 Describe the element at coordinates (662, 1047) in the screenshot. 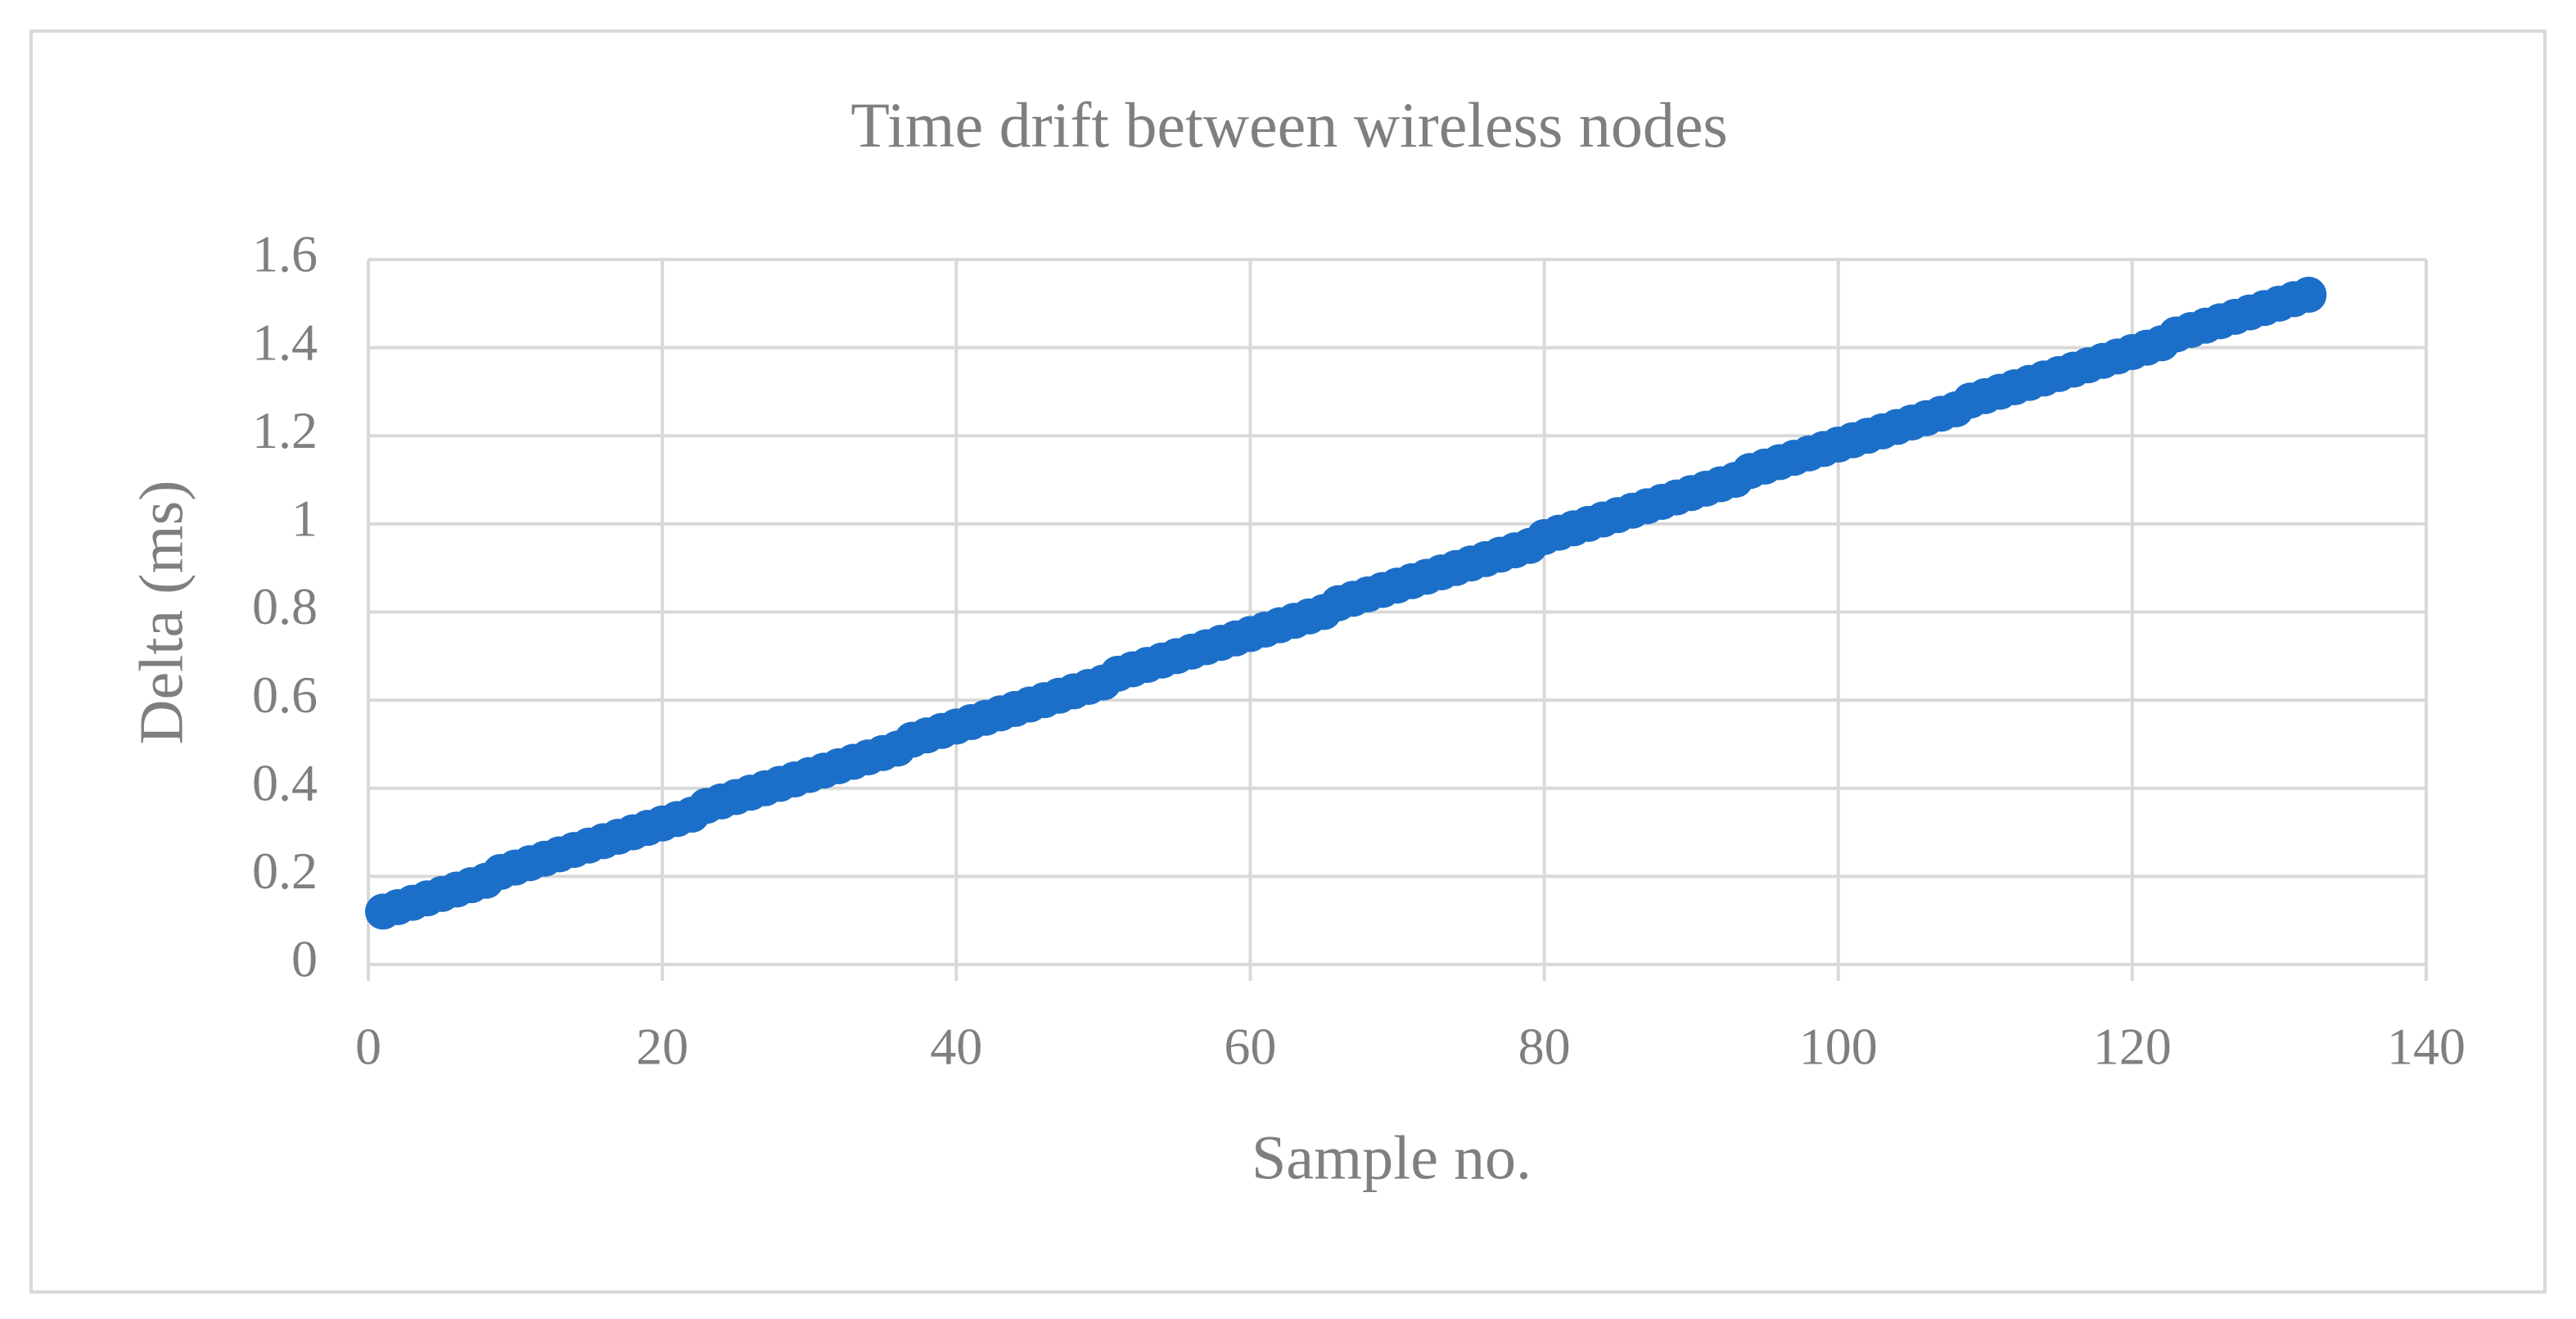

I see `x-tick-label: 20` at that location.